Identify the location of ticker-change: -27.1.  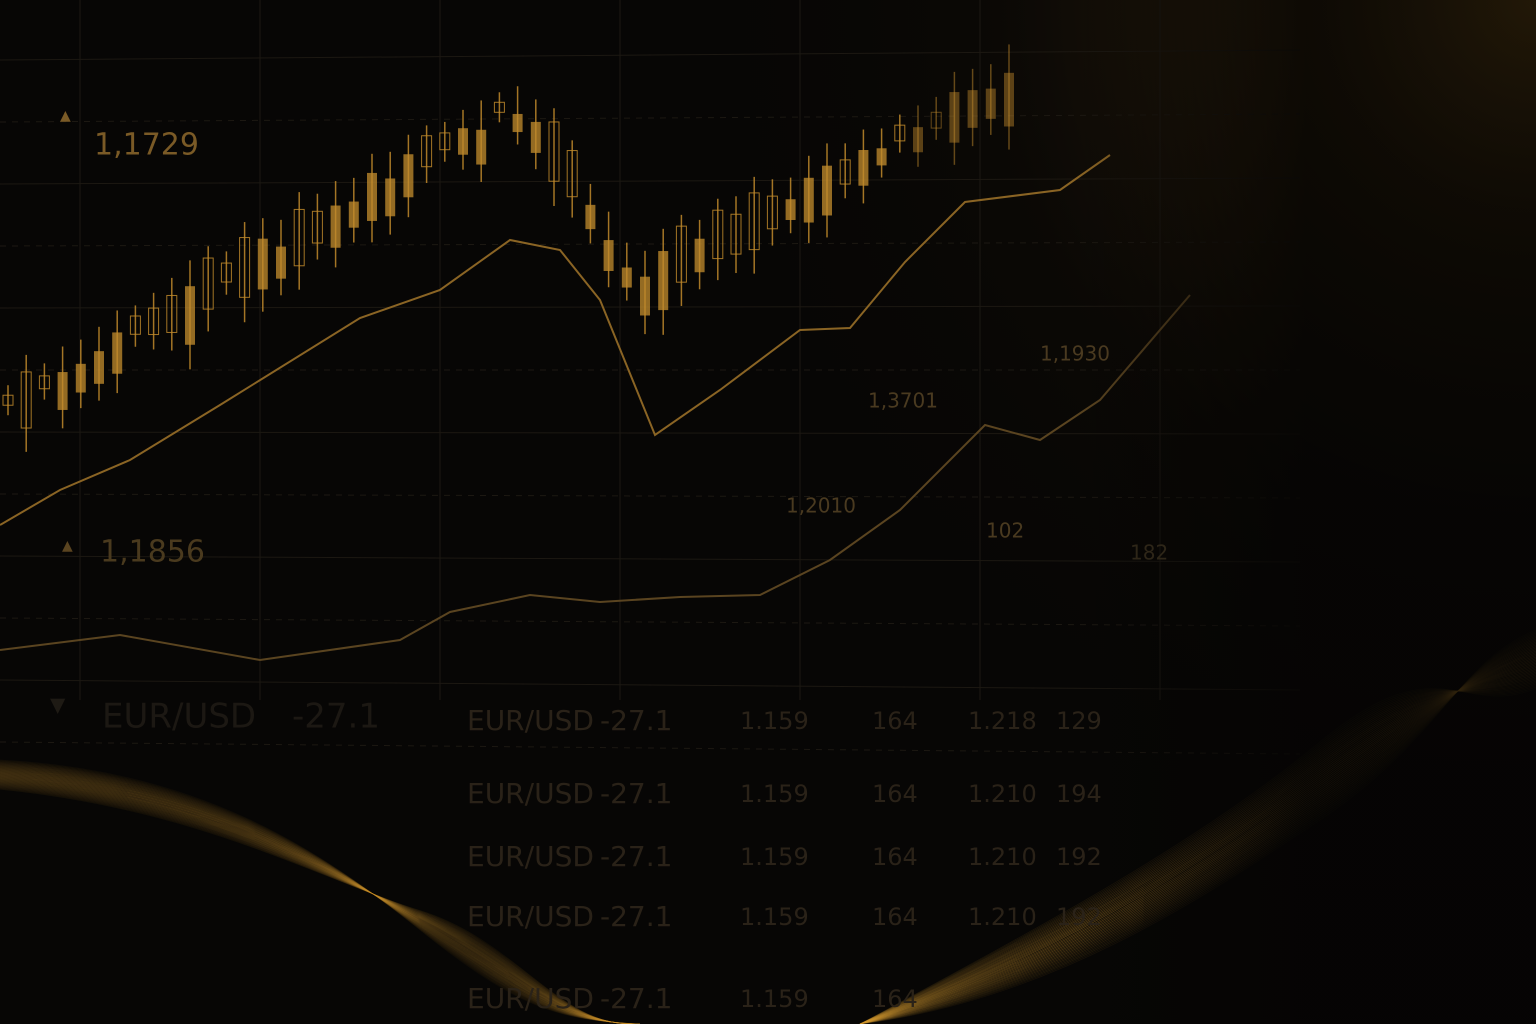
(336, 717).